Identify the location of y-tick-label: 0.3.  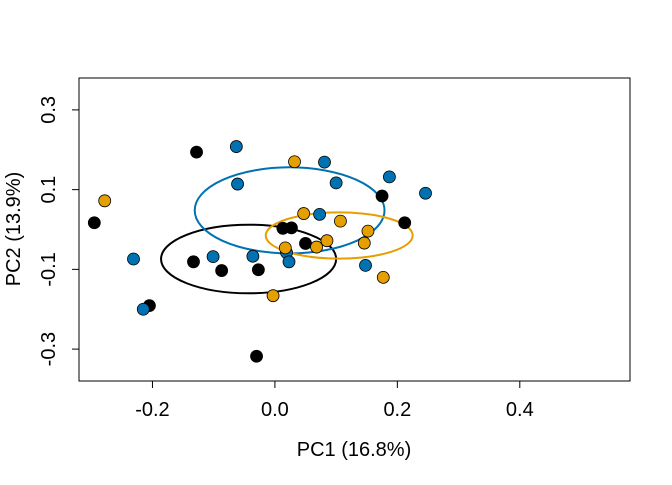
(49, 110).